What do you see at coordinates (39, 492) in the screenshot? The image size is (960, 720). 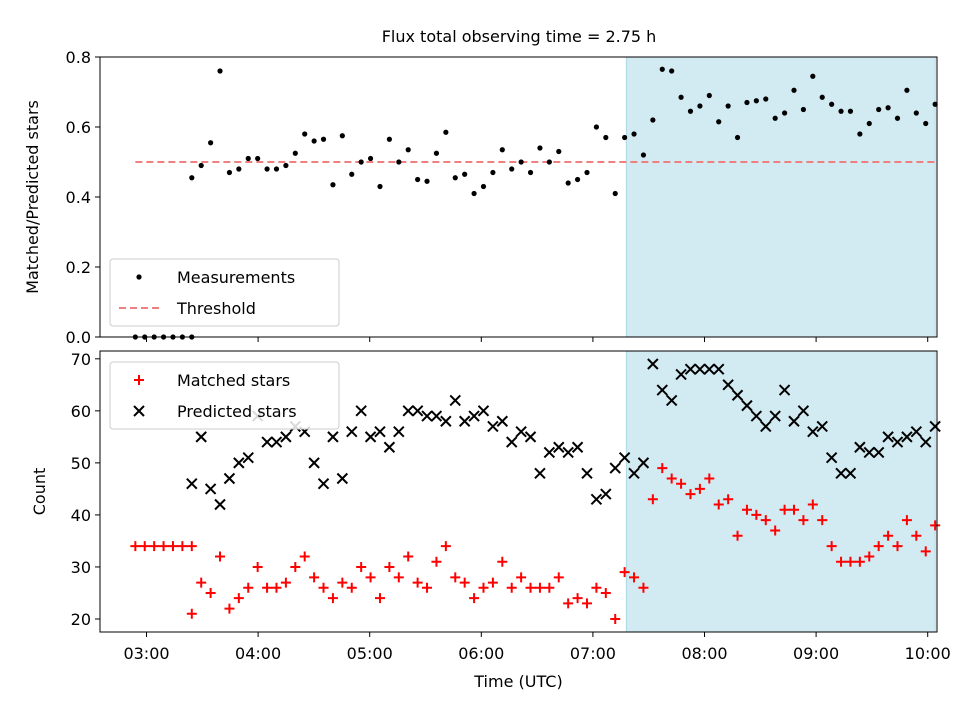 I see `y-axis-label: Count` at bounding box center [39, 492].